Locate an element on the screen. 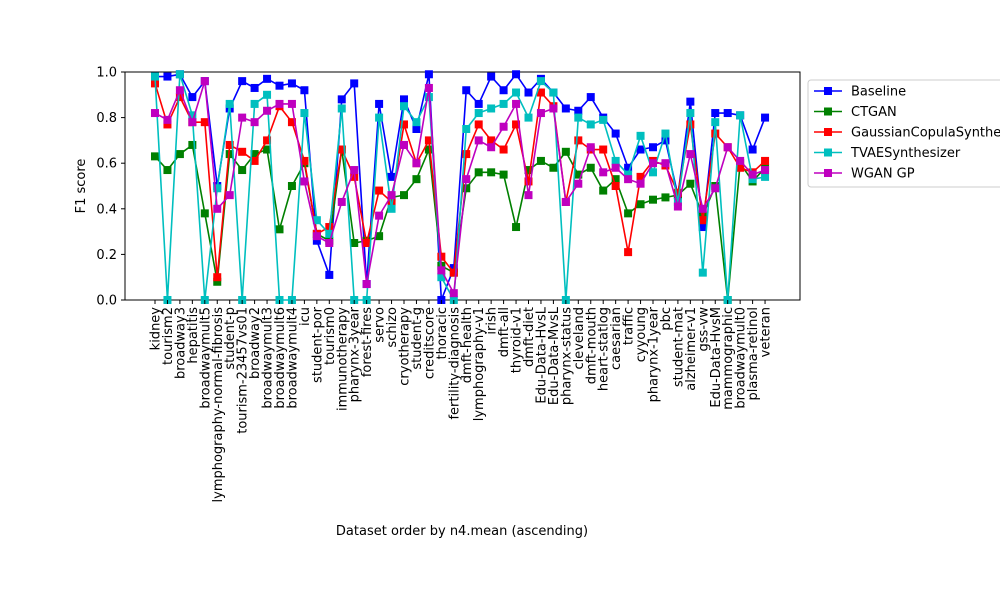 Image resolution: width=1000 pixels, height=600 pixels. x-tick-label: thoracic is located at coordinates (442, 333).